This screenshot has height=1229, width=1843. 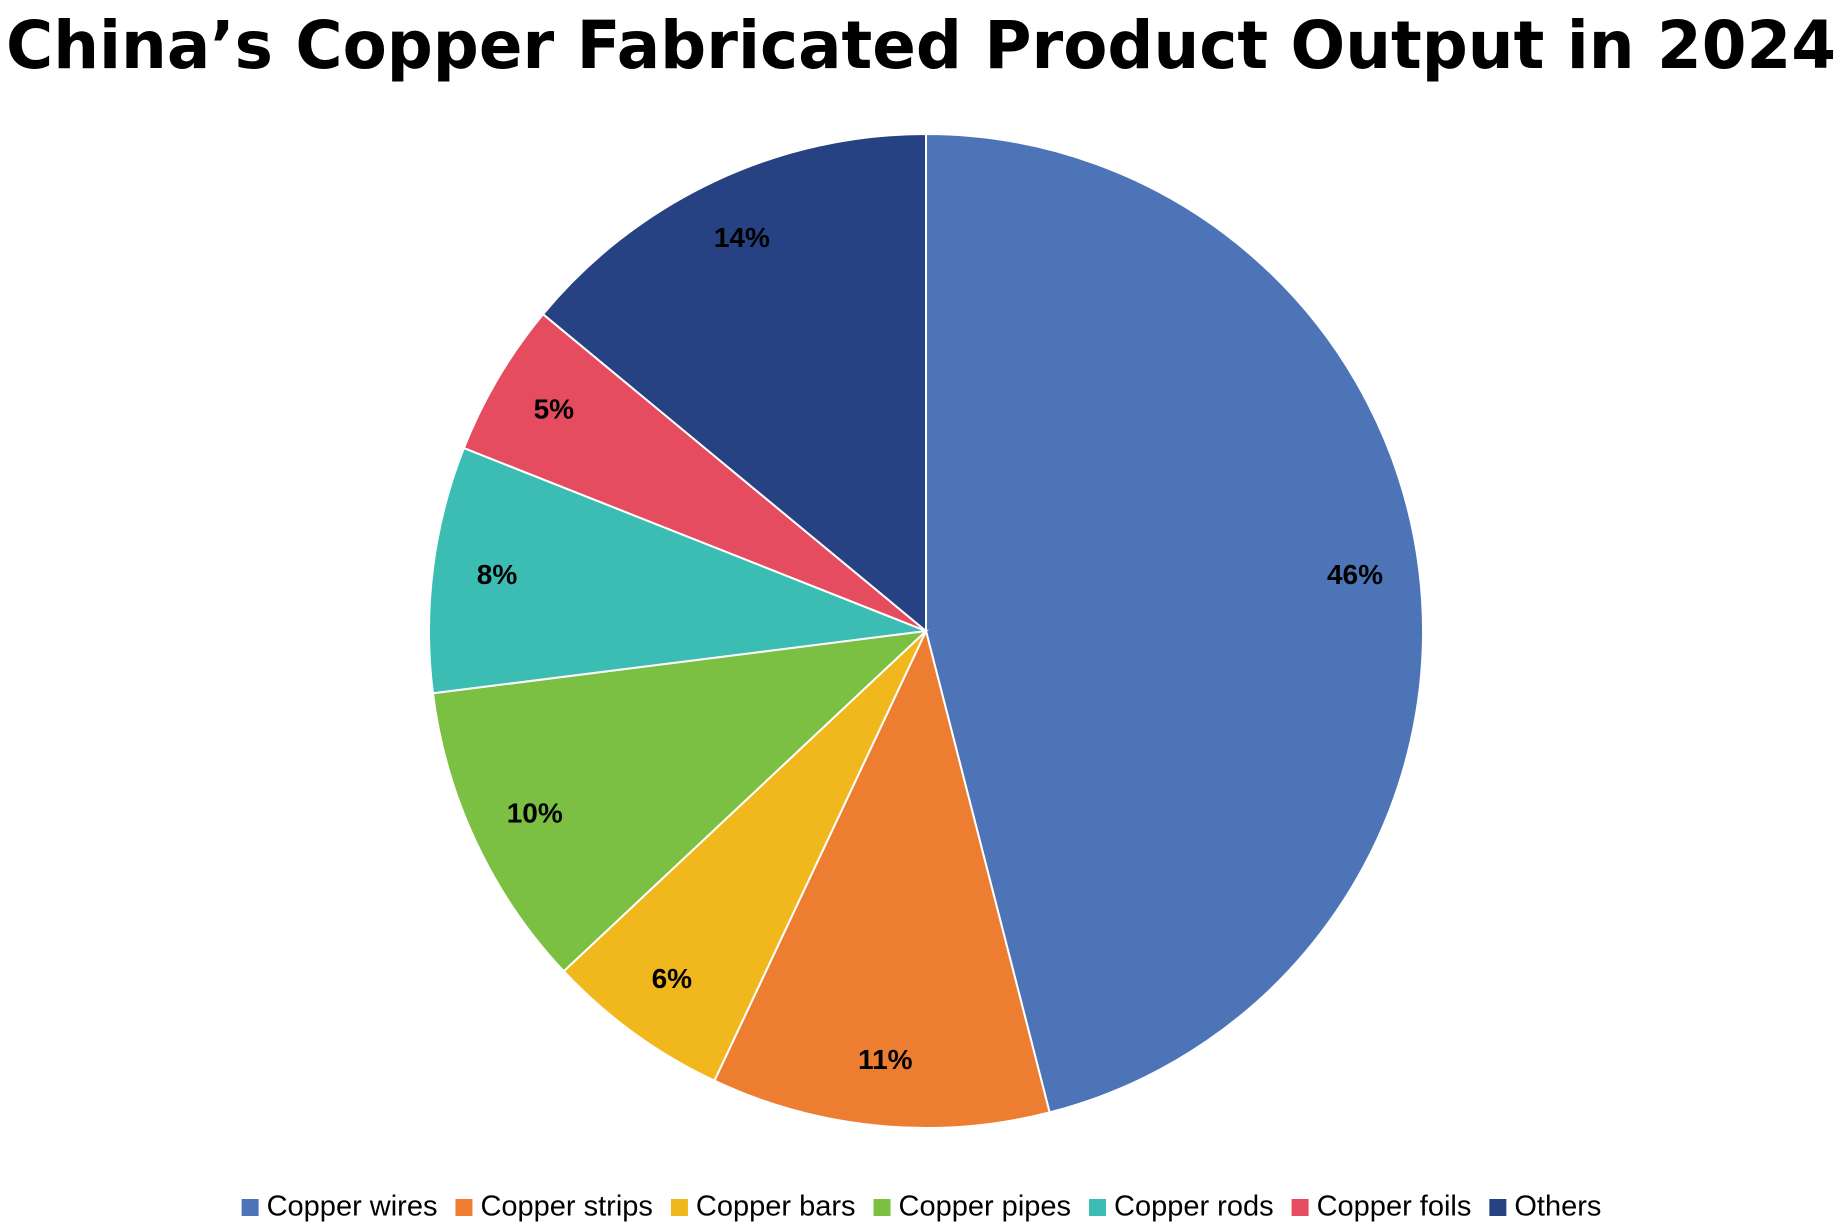 What do you see at coordinates (985, 1207) in the screenshot?
I see `legend-label: Copper pipes` at bounding box center [985, 1207].